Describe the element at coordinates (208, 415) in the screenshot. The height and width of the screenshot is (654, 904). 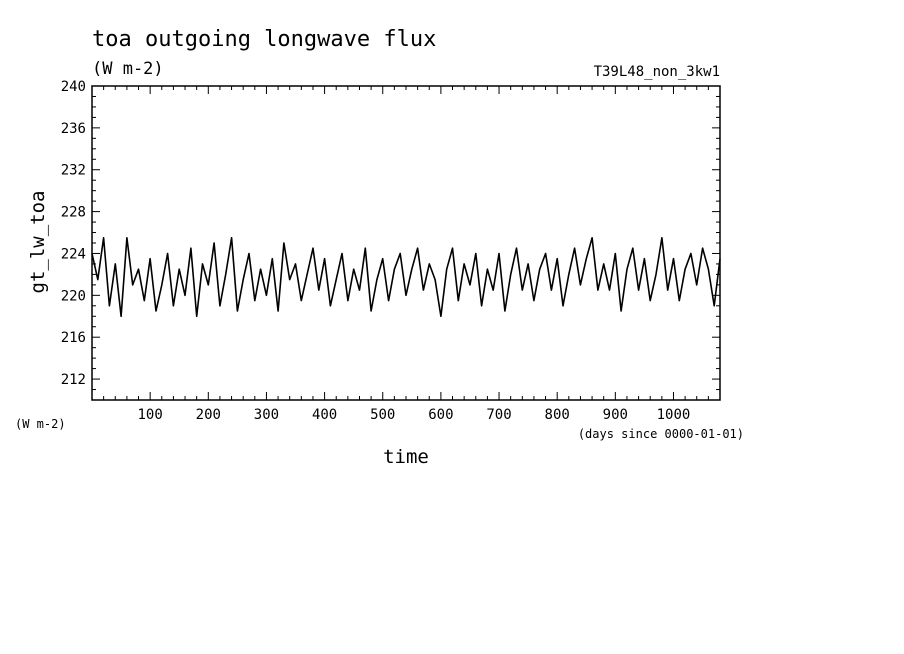
I see `x-tick-label: 200` at that location.